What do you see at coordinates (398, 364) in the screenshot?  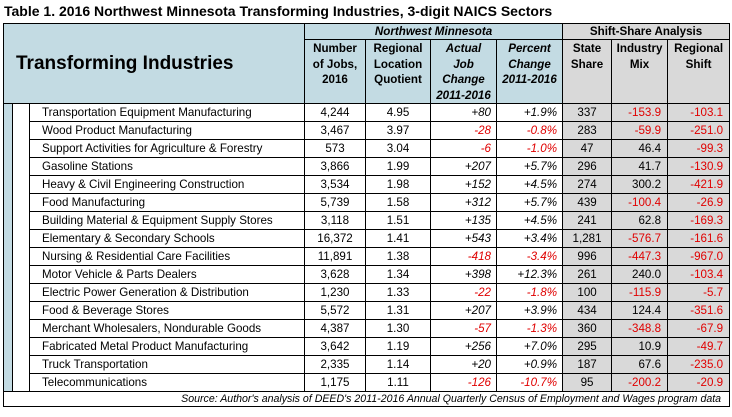 I see `lq-cell: 1.14` at bounding box center [398, 364].